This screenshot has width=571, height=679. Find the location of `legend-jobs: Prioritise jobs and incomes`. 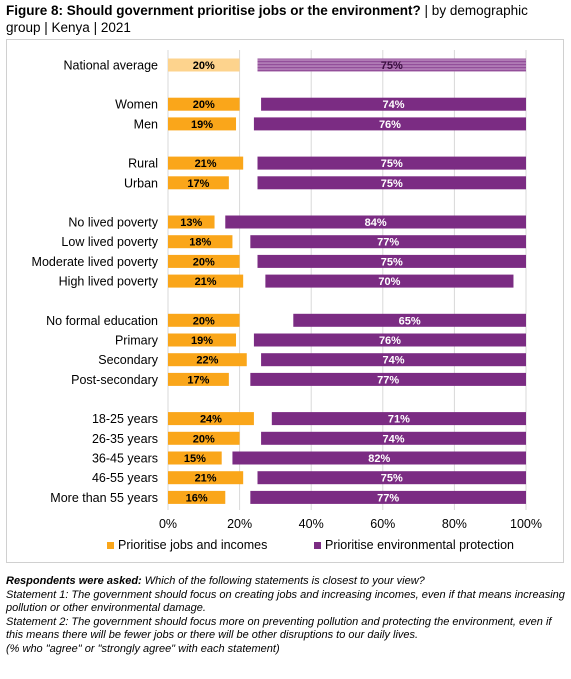

legend-jobs: Prioritise jobs and incomes is located at coordinates (187, 545).